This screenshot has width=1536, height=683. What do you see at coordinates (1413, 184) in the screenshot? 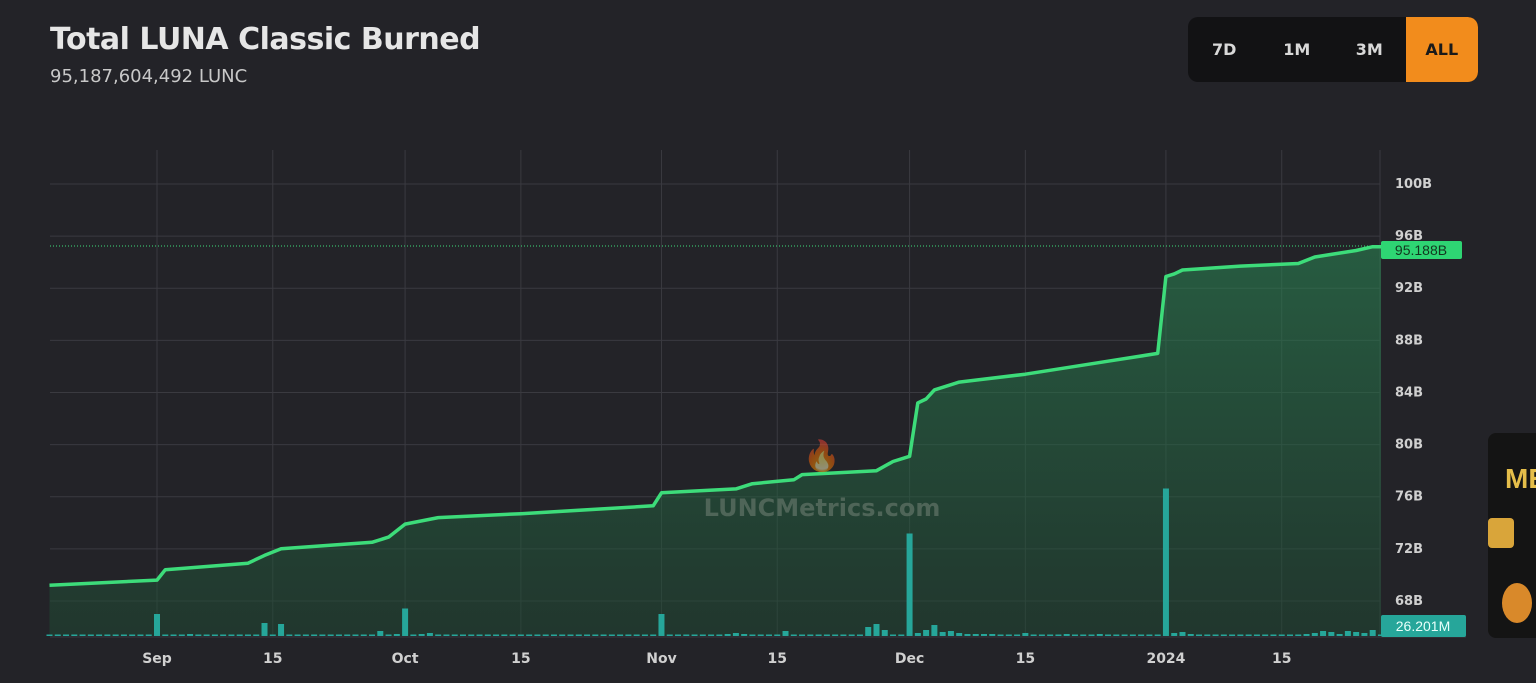
I see `y-tick-label: 100B` at bounding box center [1413, 184].